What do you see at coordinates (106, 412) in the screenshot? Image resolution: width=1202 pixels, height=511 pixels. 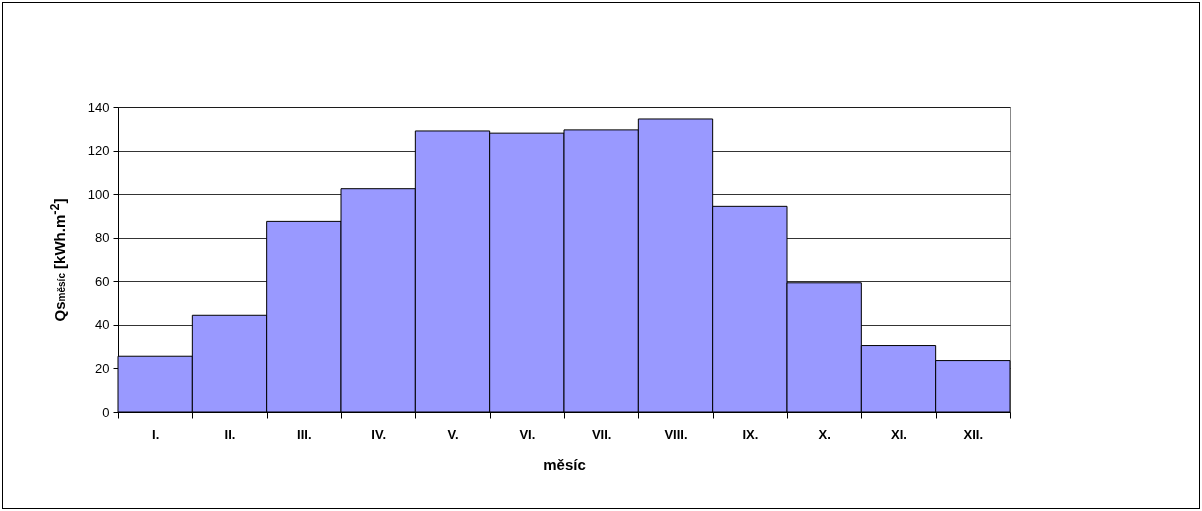 I see `y-tick-label: 0` at bounding box center [106, 412].